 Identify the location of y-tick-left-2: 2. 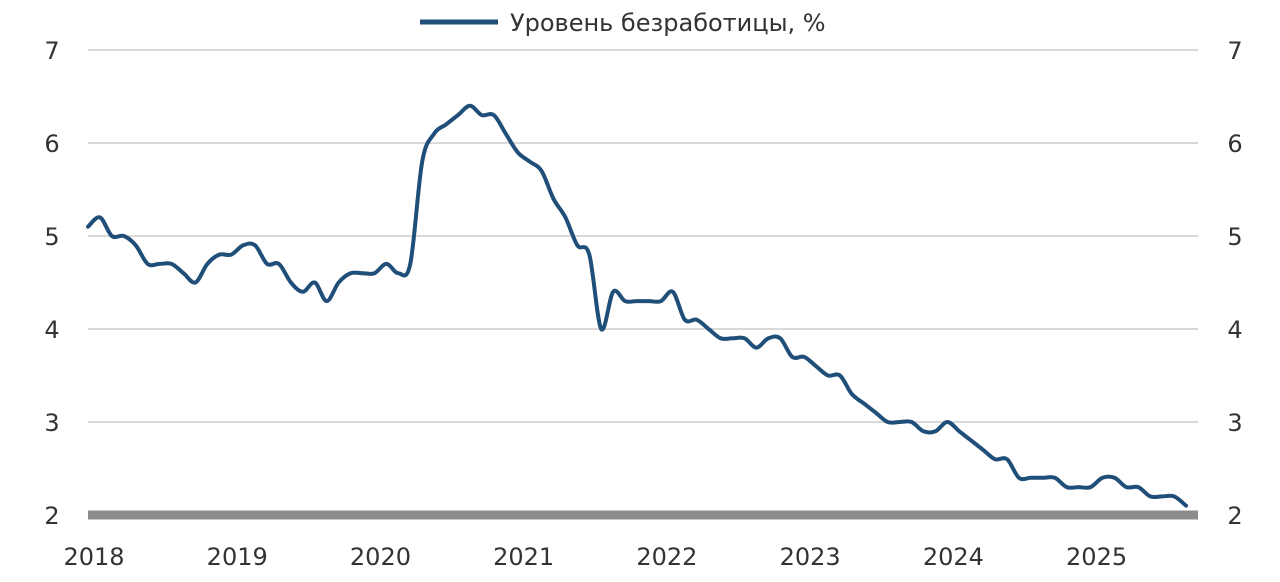
(51, 516).